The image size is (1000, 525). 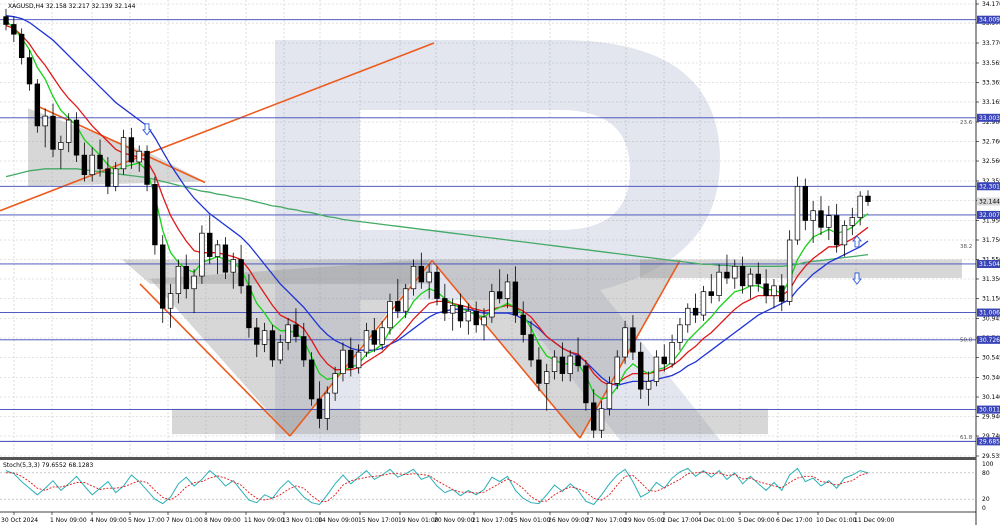 I want to click on price-tick-label: 34.170, so click(x=991, y=4).